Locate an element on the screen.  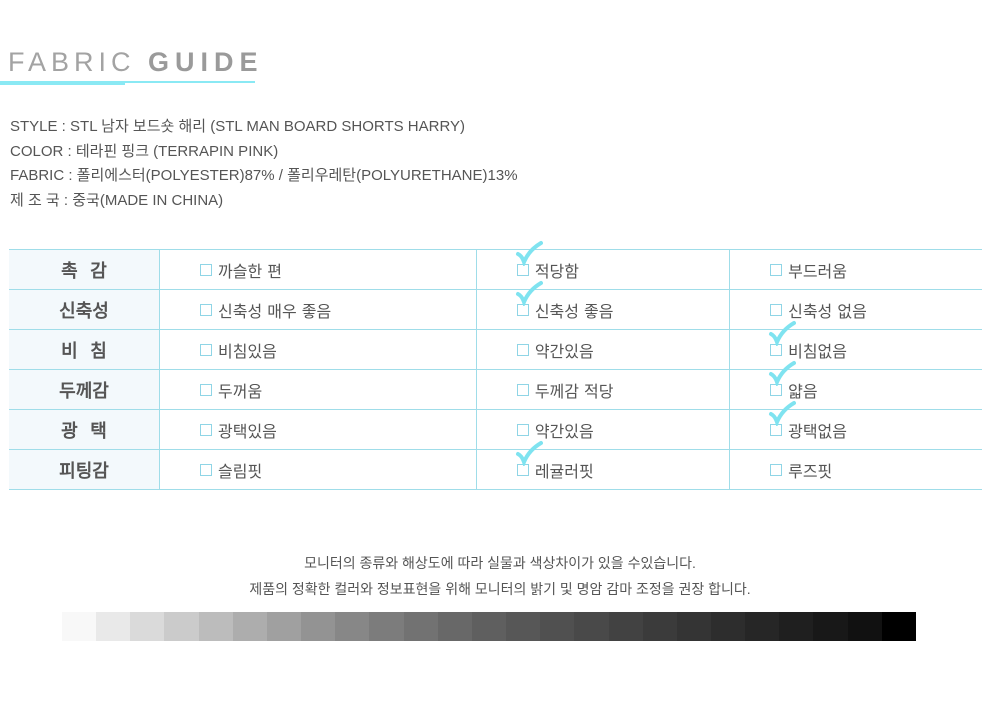
row-label: 촉 감 is located at coordinates (84, 269).